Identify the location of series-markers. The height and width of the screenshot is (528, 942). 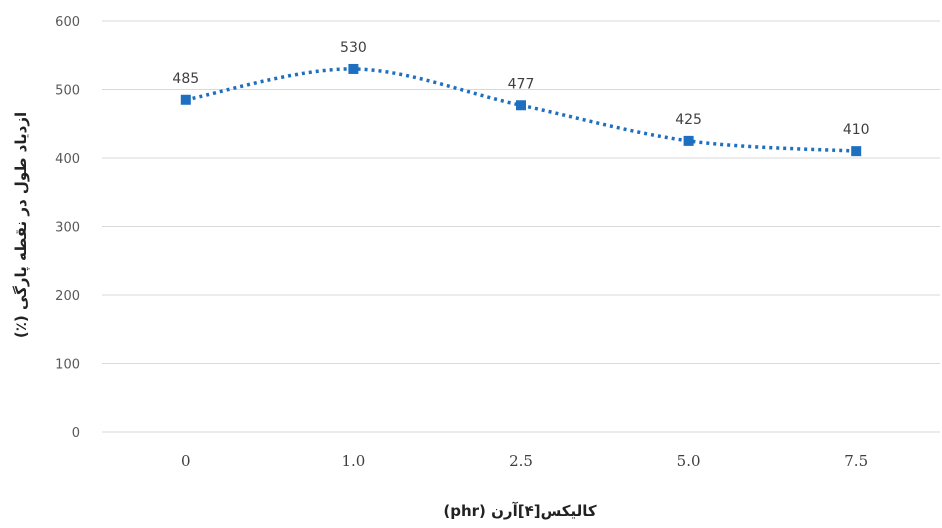
(521, 110).